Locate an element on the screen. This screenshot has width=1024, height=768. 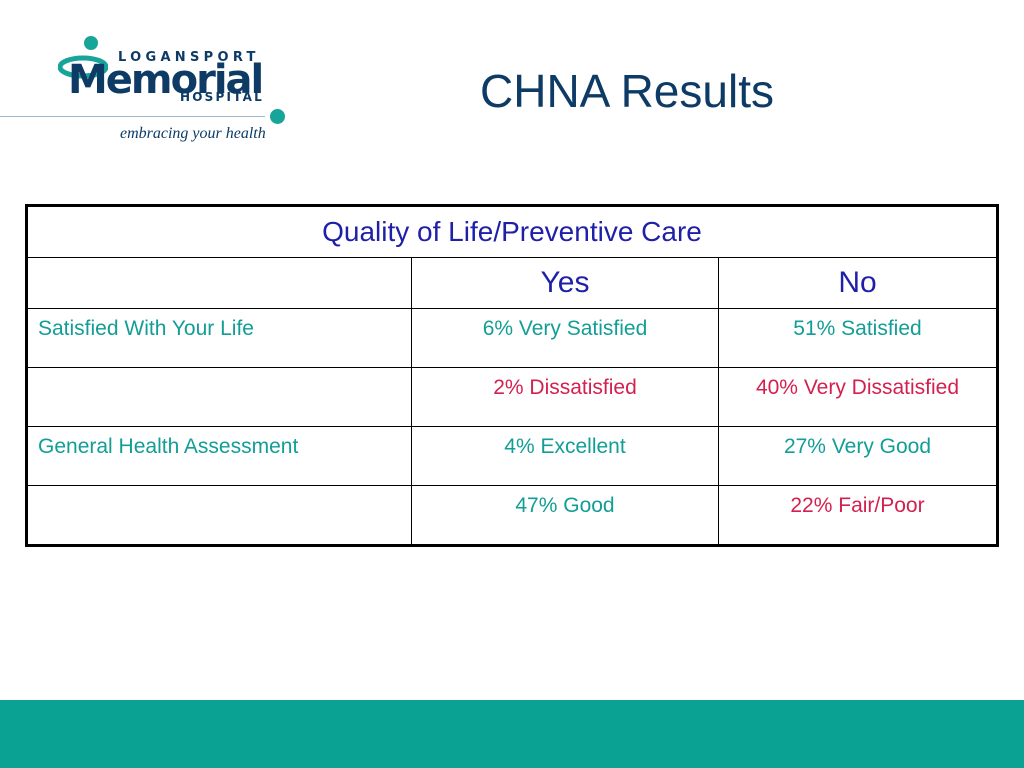
table-header-row: Yes No is located at coordinates (512, 283).